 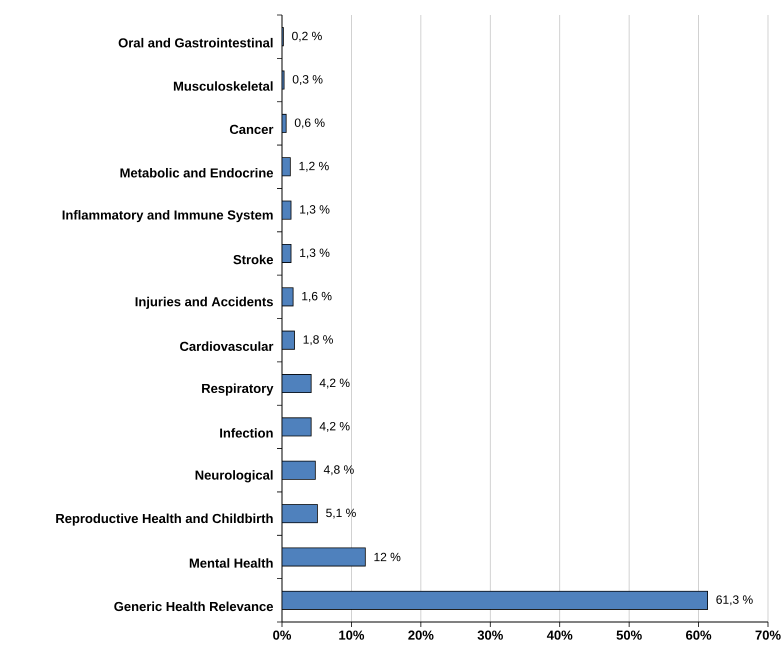 I want to click on y-tick-label: Generic Health Relevance, so click(x=194, y=607).